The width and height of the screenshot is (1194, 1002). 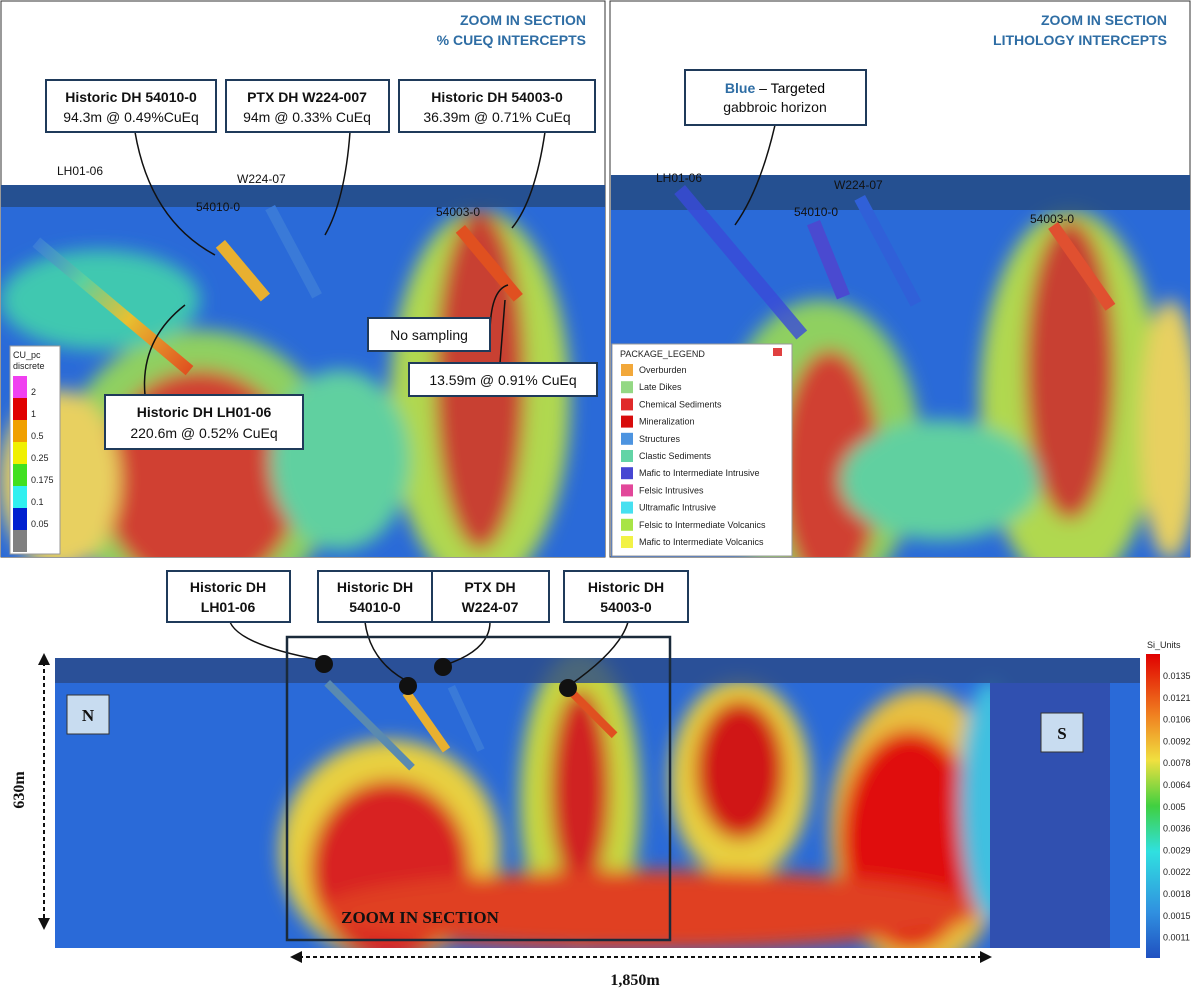 What do you see at coordinates (740, 88) in the screenshot?
I see `highlight: Blue` at bounding box center [740, 88].